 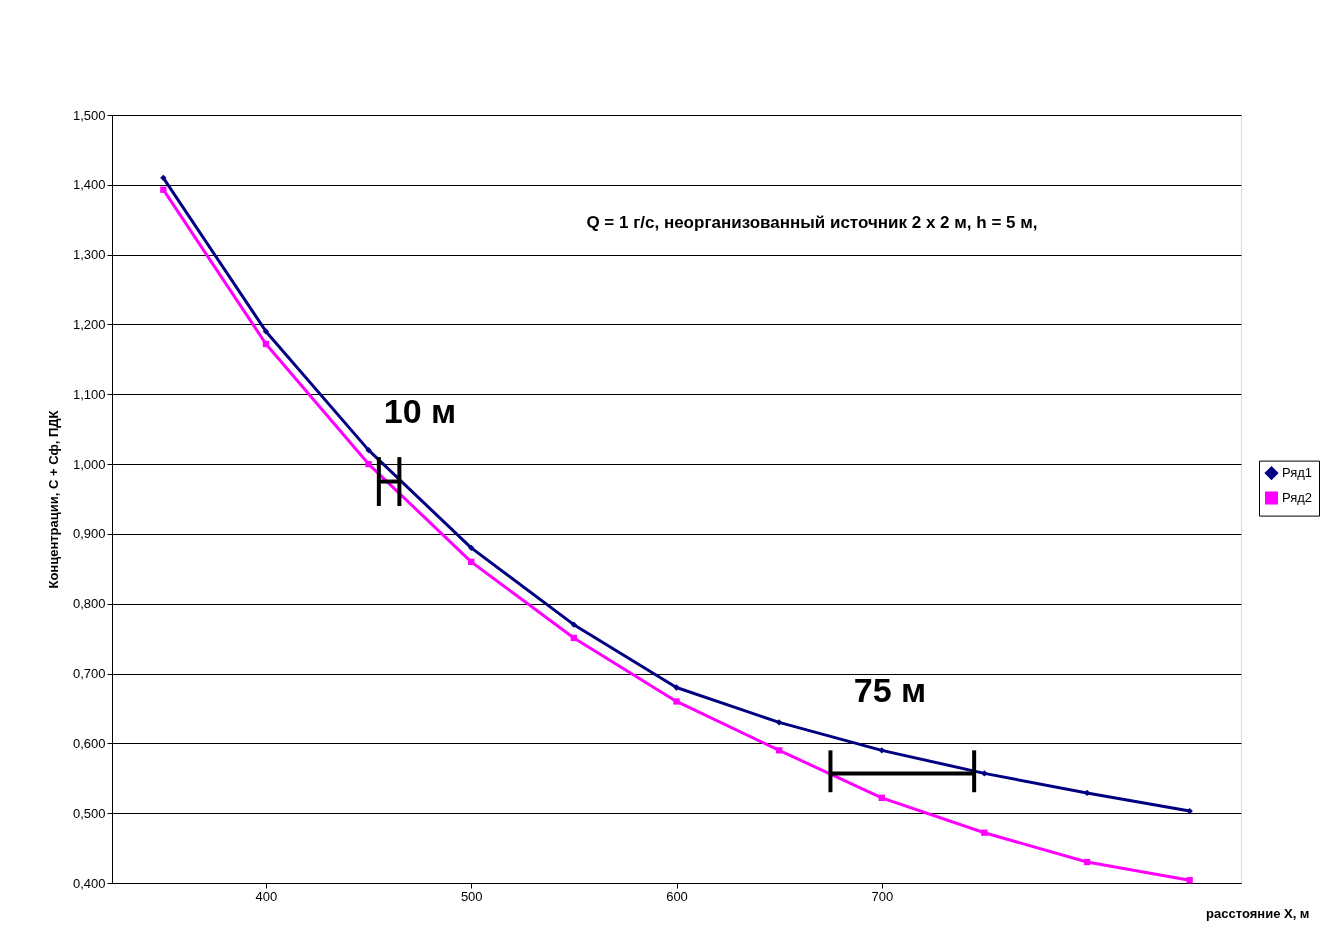 I want to click on y-axis-title: Концентрации, С + Сф, ПДК, so click(x=53, y=499).